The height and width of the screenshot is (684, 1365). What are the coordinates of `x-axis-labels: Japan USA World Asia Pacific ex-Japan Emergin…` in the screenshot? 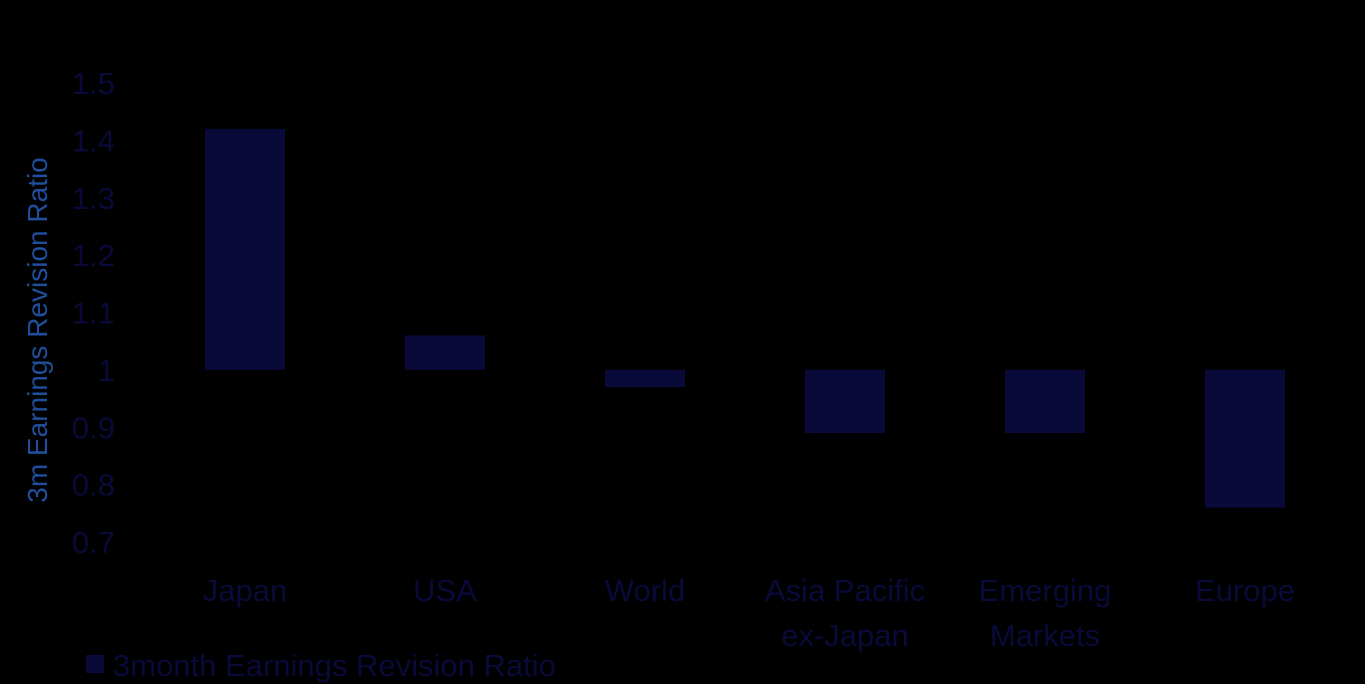 It's located at (749, 613).